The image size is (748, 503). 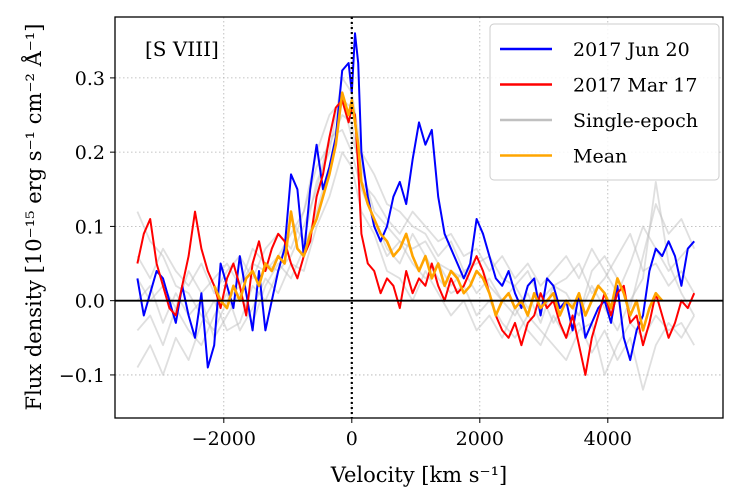 I want to click on legend: 2017 Jun 20 2017 Mar 17 Single-epoch Mean, so click(x=604, y=102).